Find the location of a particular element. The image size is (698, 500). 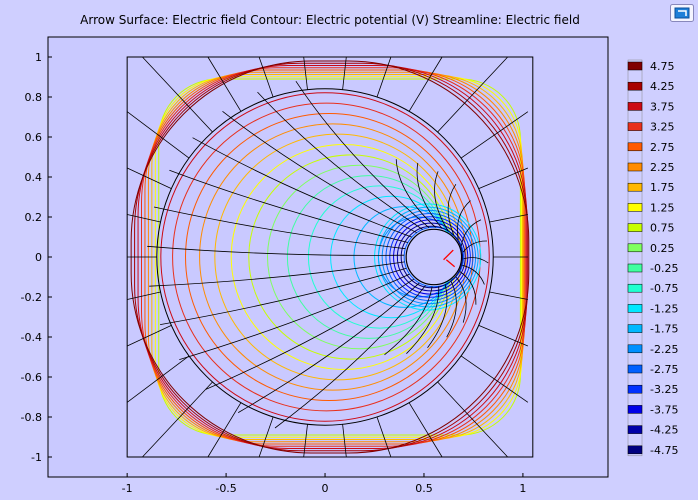

x-tick-label: -1 is located at coordinates (127, 488).